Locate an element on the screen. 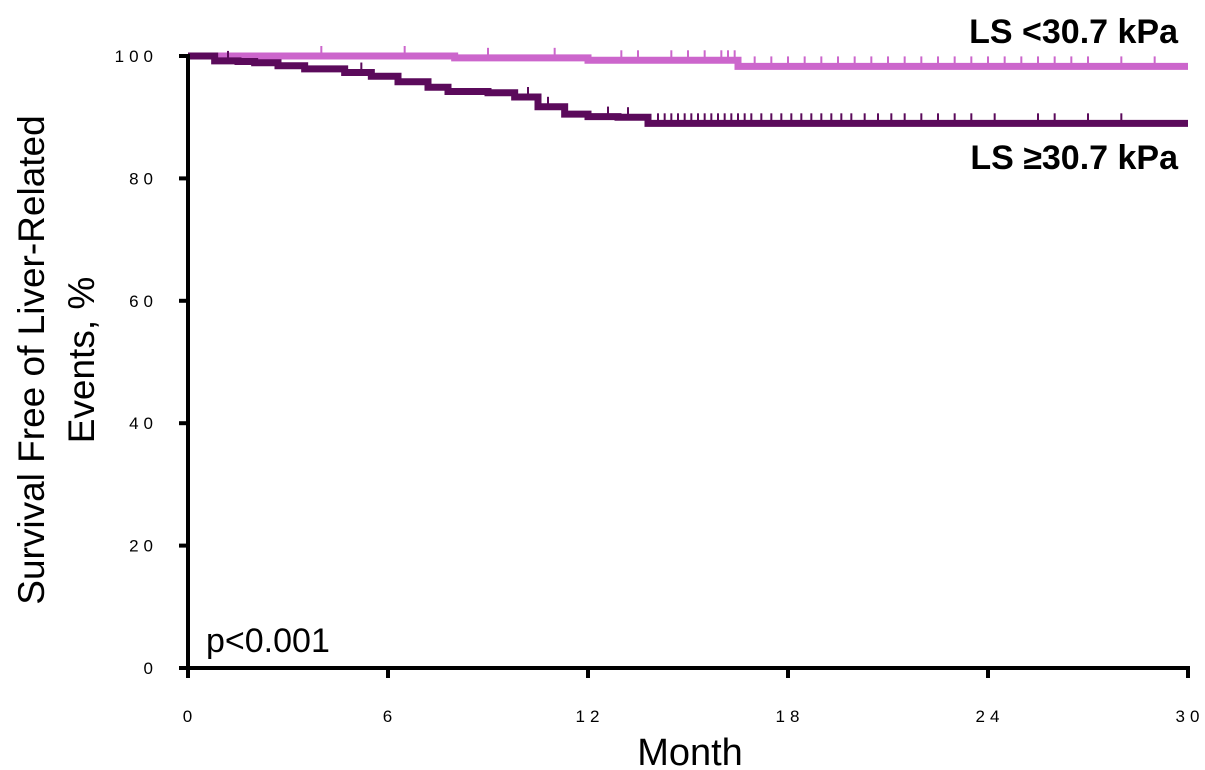 This screenshot has width=1205, height=770. x-tick-label: 0 is located at coordinates (190, 716).